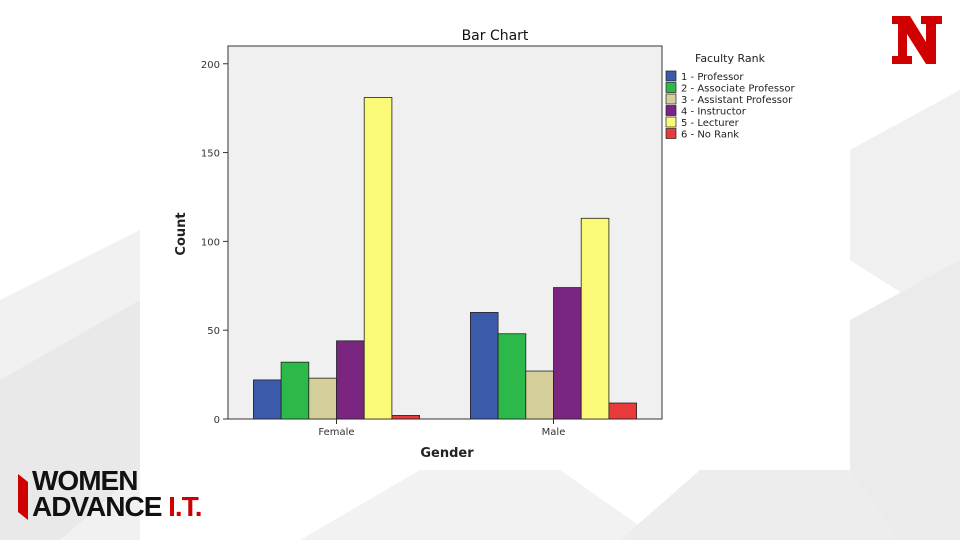 Image resolution: width=960 pixels, height=540 pixels. I want to click on legend-label-6: 6 - No Rank, so click(710, 135).